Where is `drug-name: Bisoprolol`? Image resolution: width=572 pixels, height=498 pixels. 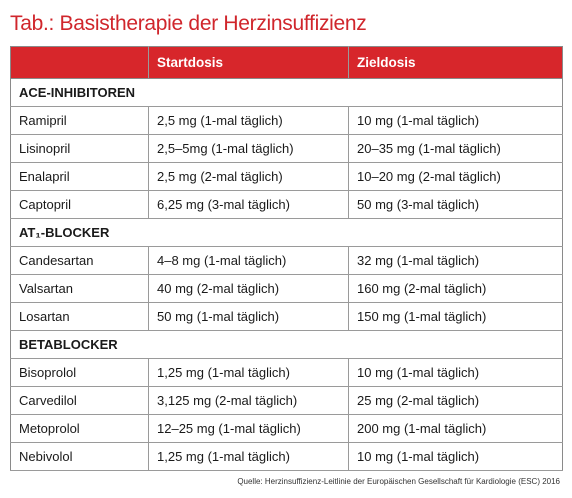 drug-name: Bisoprolol is located at coordinates (79, 372).